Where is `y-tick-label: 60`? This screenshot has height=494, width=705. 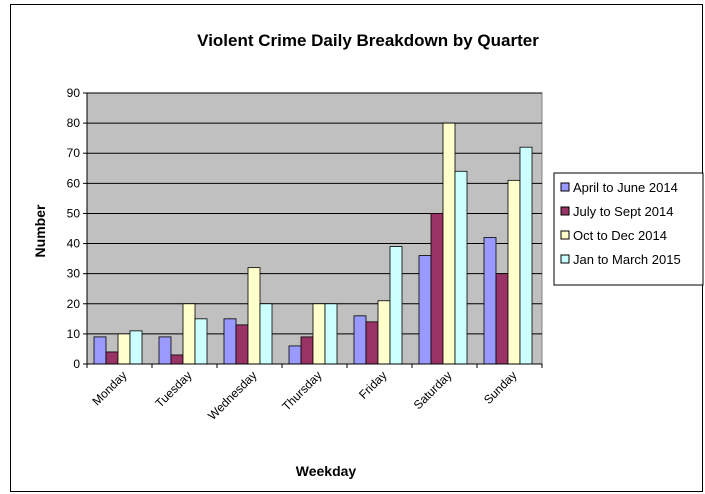 y-tick-label: 60 is located at coordinates (74, 183).